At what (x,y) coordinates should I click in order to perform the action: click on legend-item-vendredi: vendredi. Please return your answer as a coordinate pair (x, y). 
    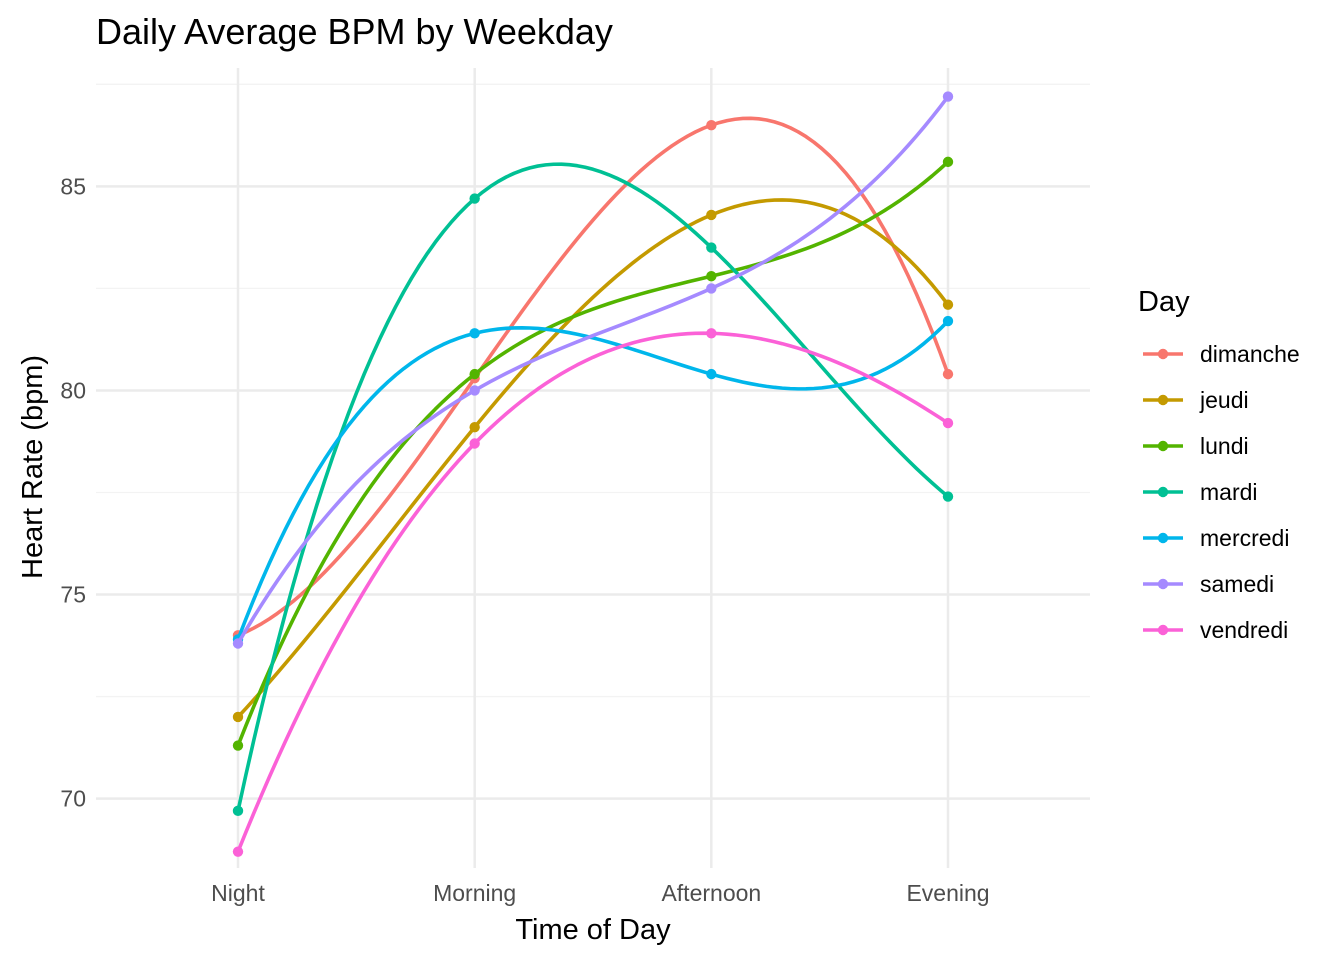
    Looking at the image, I should click on (1215, 630).